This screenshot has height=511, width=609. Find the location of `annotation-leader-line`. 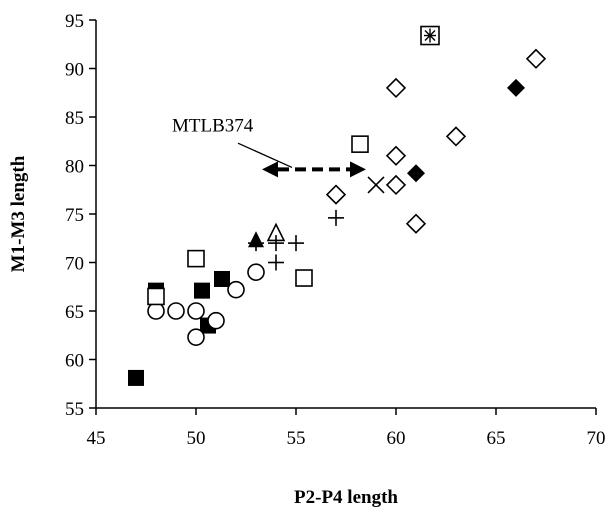

annotation-leader-line is located at coordinates (265, 155).